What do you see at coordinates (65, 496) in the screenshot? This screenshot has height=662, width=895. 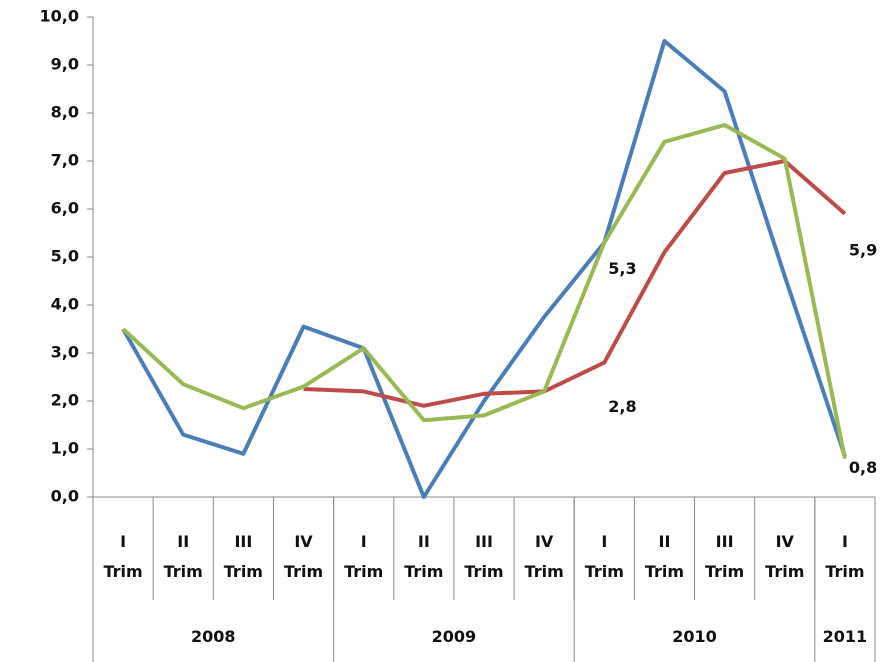 I see `y-tick-label: 0,0` at bounding box center [65, 496].